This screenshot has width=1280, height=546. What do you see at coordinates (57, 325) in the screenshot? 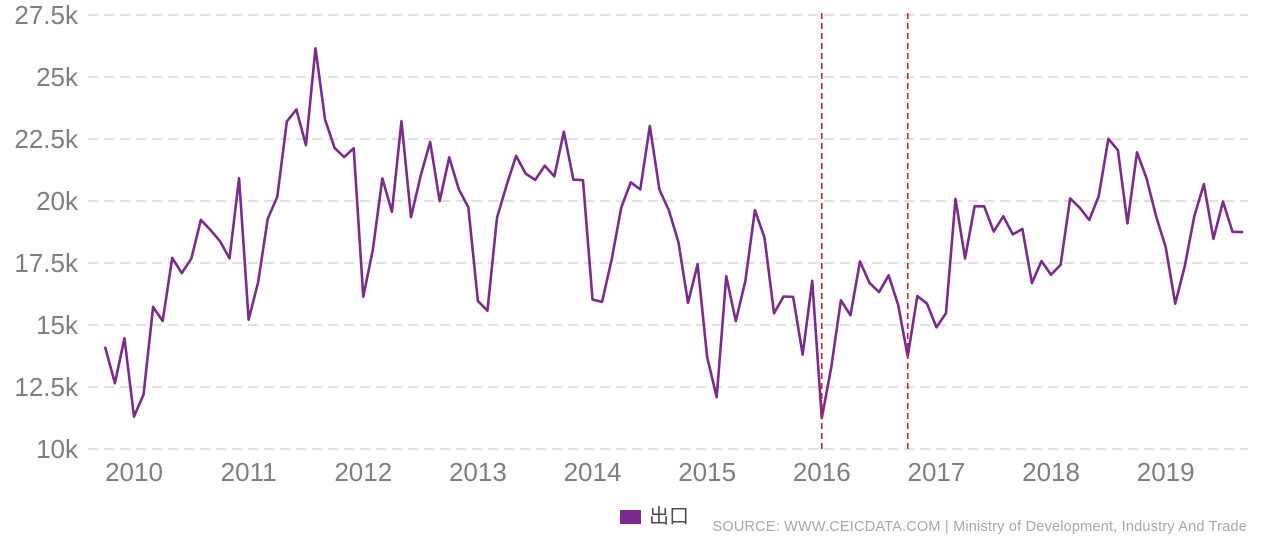
I see `y-tick-label-15k: 15k` at bounding box center [57, 325].